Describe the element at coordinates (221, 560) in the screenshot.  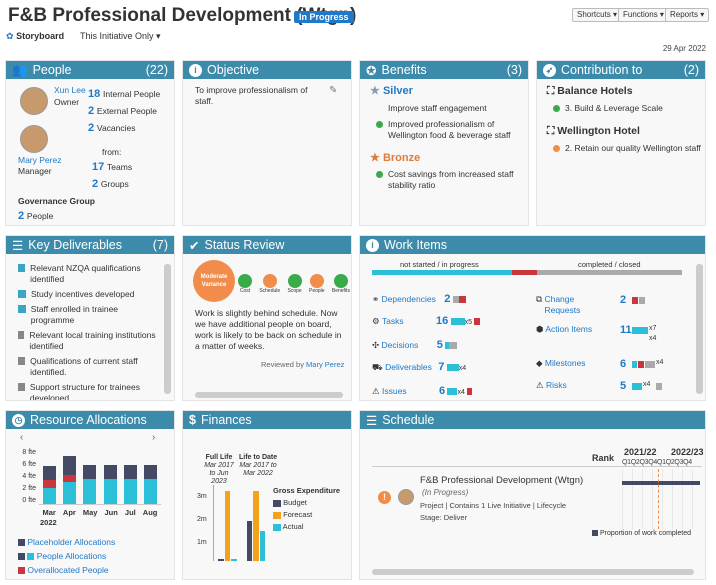
I see `bar-budget-full` at that location.